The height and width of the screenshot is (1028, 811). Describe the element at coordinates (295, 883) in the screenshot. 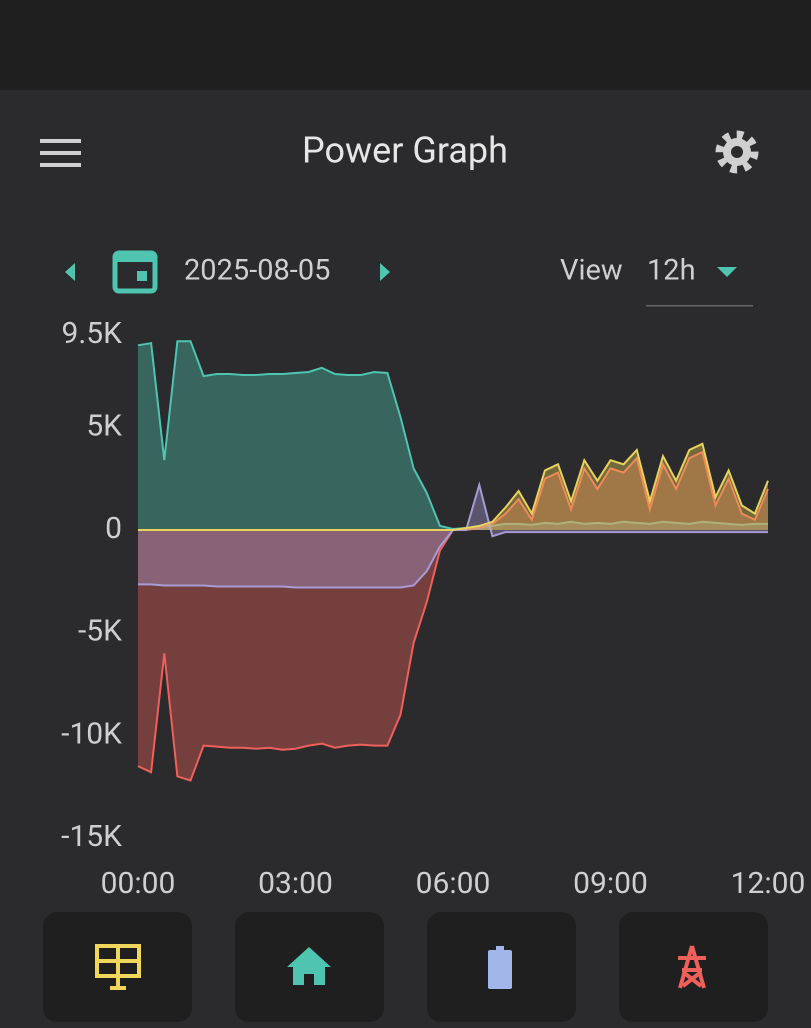

I see `x-tick-label: 03:00` at that location.